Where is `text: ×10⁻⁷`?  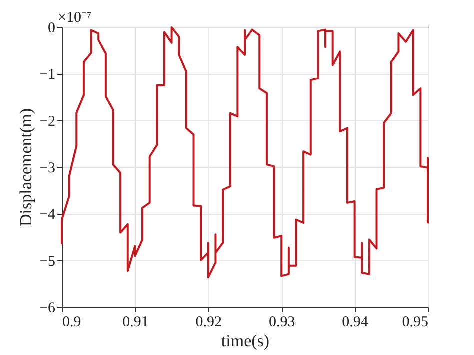
text: ×10⁻⁷ is located at coordinates (75, 18).